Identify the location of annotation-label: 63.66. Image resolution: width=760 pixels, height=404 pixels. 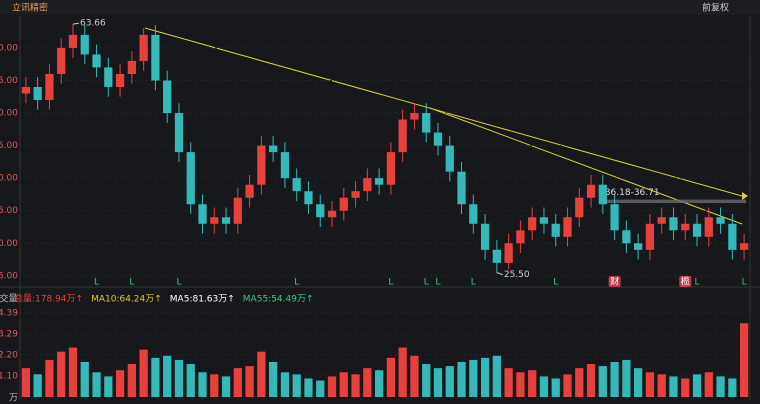
(93, 24).